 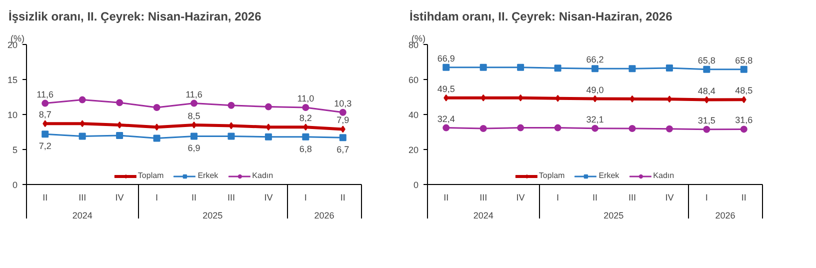 What do you see at coordinates (343, 149) in the screenshot?
I see `data-label: 6,7` at bounding box center [343, 149].